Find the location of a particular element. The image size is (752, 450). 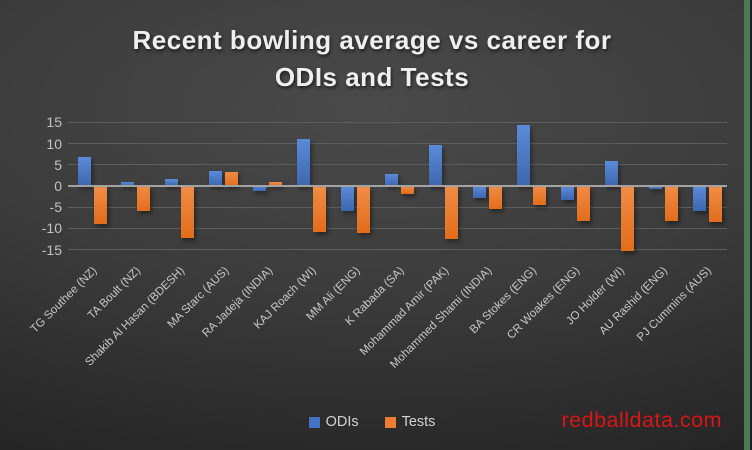

legend-item-tests: Tests is located at coordinates (410, 422).